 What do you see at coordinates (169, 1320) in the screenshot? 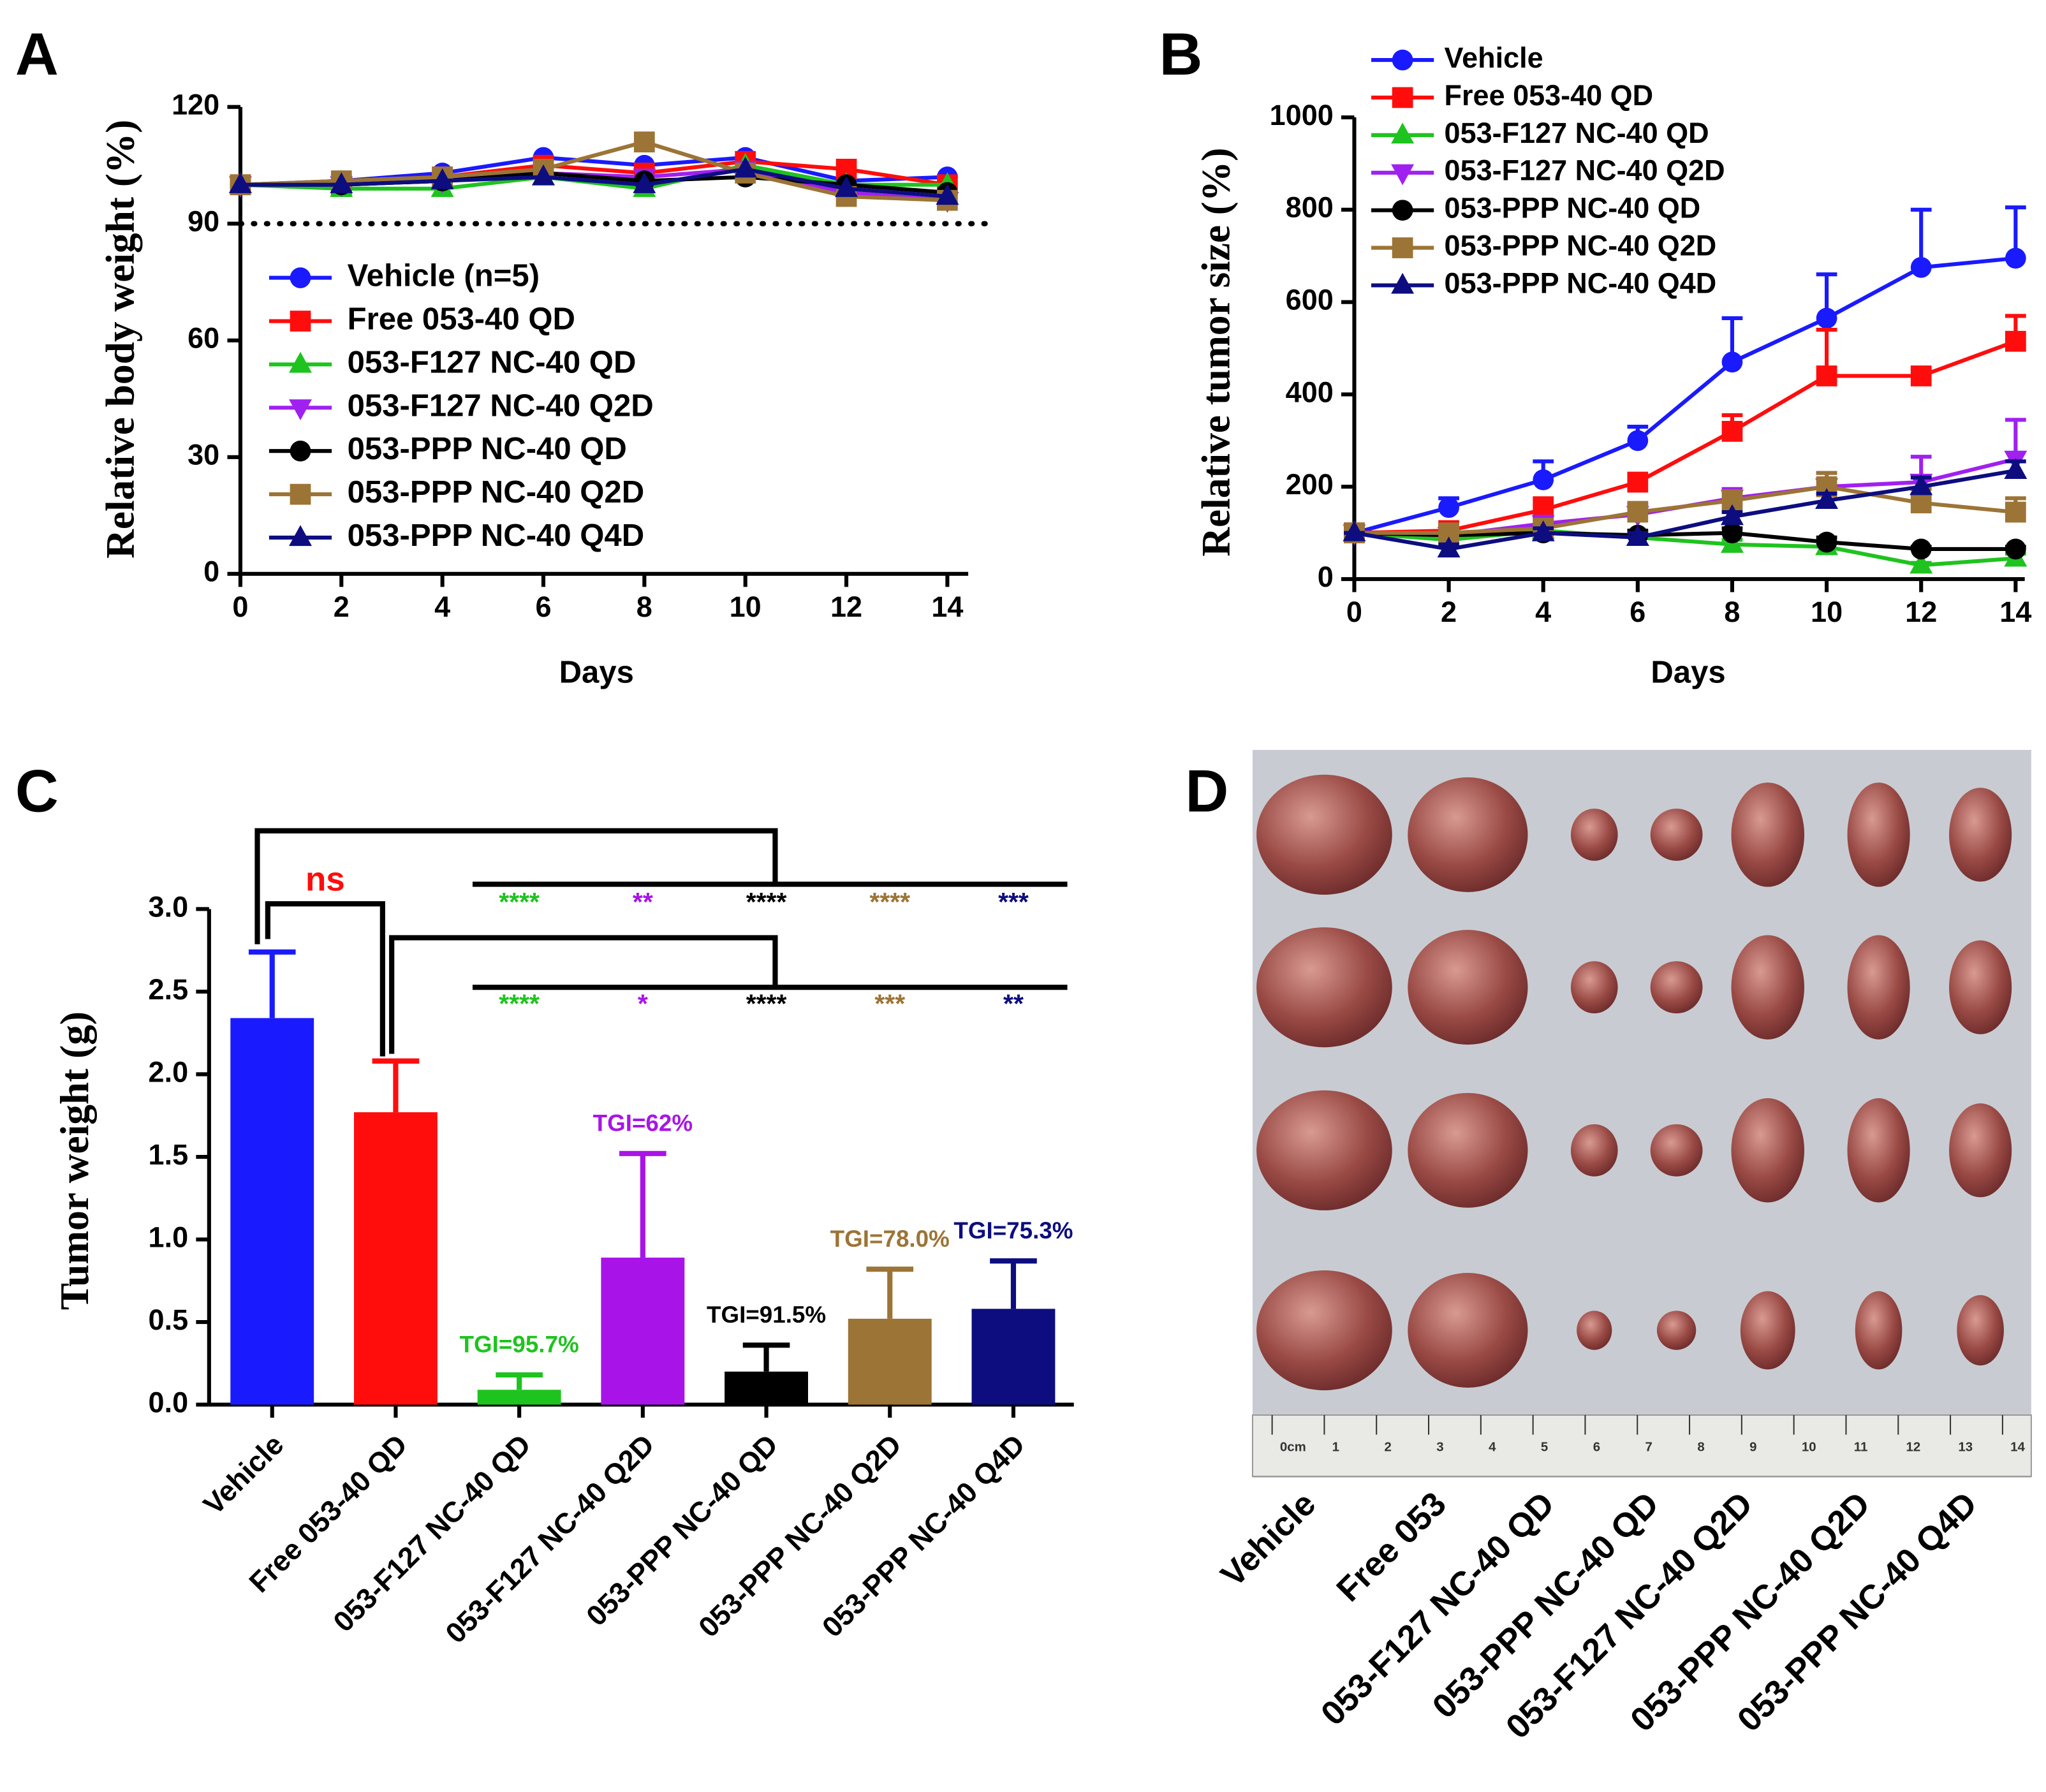
I see `y-tick-label: 0.5` at bounding box center [169, 1320].